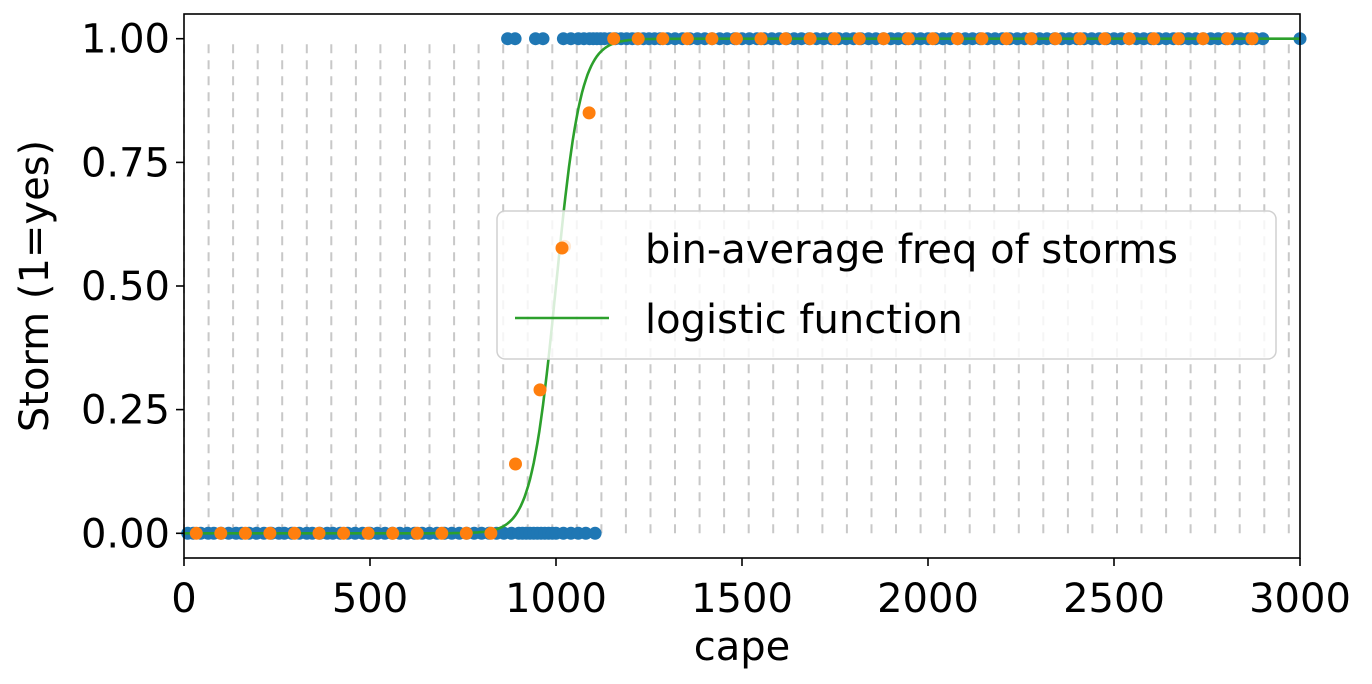 The image size is (1372, 684). What do you see at coordinates (562, 248) in the screenshot?
I see `legend-marker-bin-average` at bounding box center [562, 248].